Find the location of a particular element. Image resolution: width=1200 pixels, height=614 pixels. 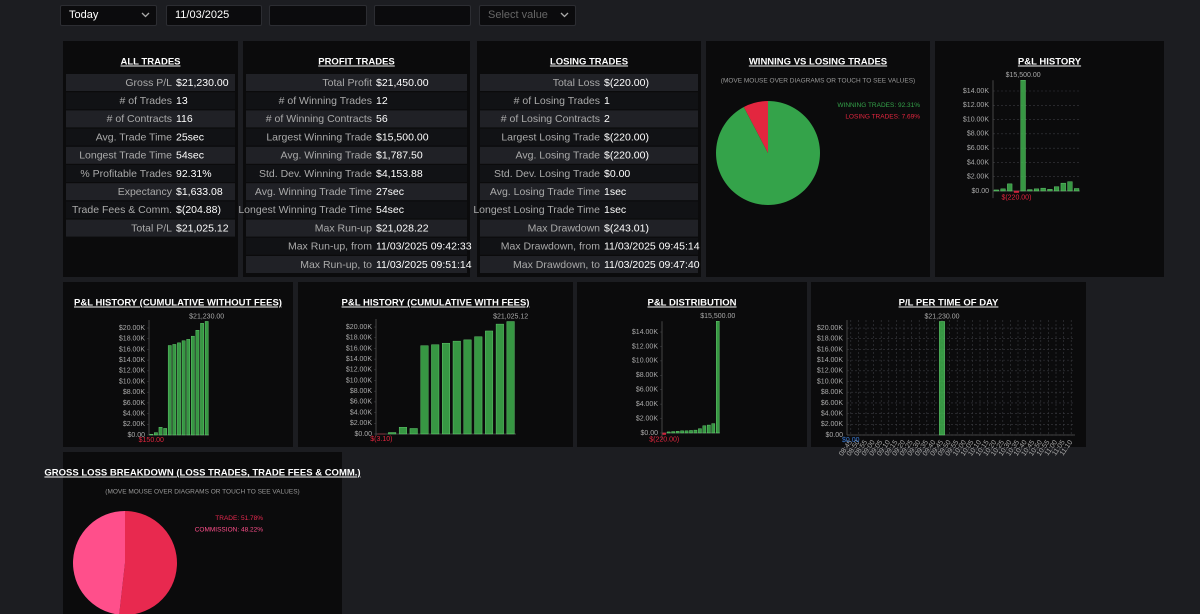

row-label: # of Losing Contracts is located at coordinates (550, 119).